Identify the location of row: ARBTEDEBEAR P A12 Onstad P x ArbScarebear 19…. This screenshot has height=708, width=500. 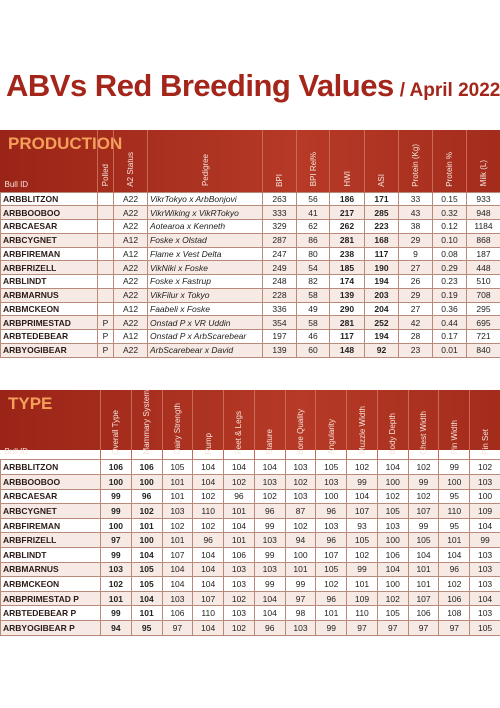
(250, 336).